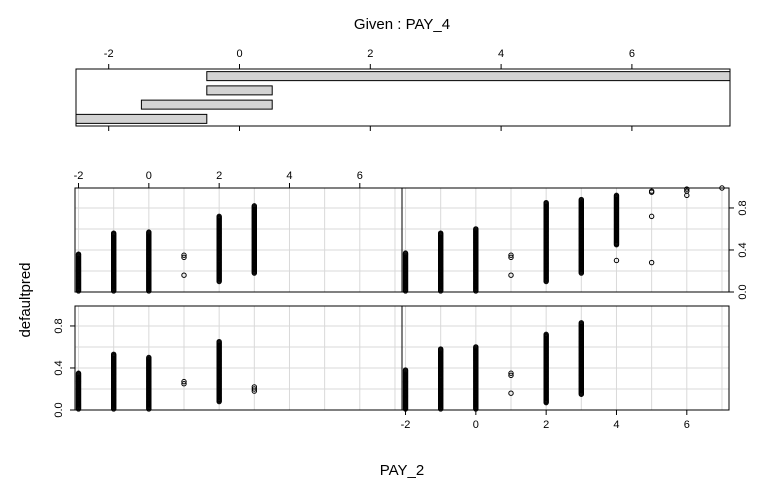 The image size is (781, 483). I want to click on y-axis-label: defaultpred, so click(25, 299).